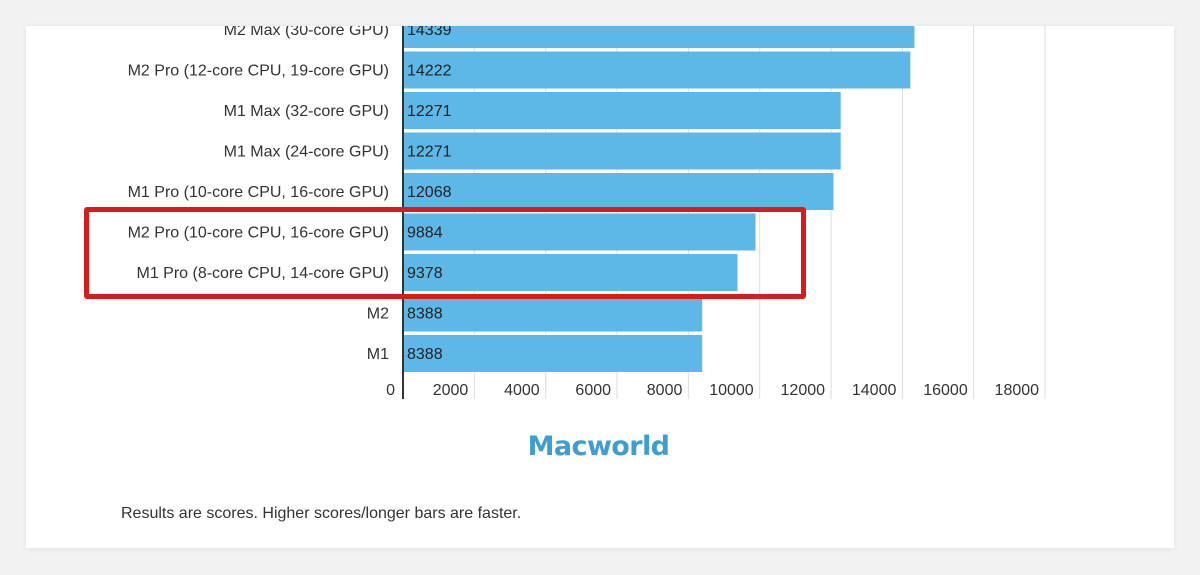 The height and width of the screenshot is (575, 1200). Describe the element at coordinates (306, 111) in the screenshot. I see `category-label: M1 Max (32-core GPU)` at that location.